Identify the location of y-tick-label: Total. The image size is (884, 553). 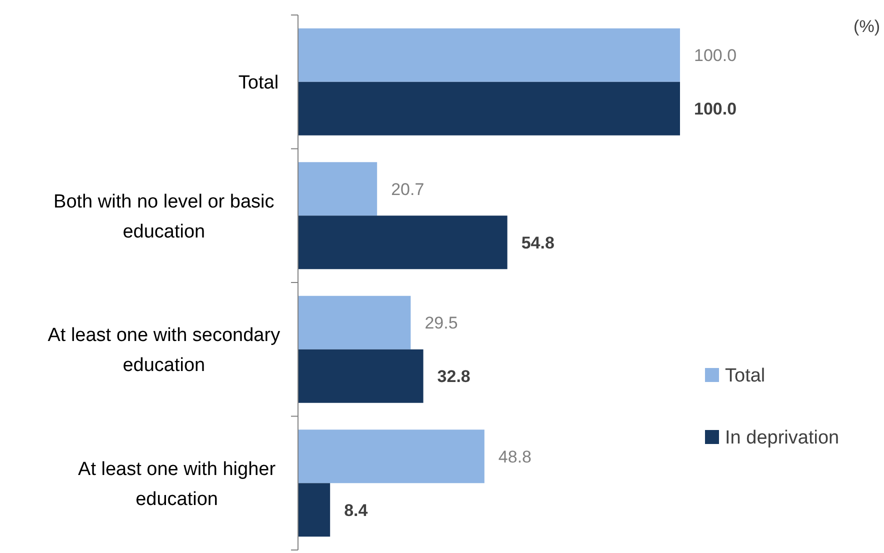
(258, 83).